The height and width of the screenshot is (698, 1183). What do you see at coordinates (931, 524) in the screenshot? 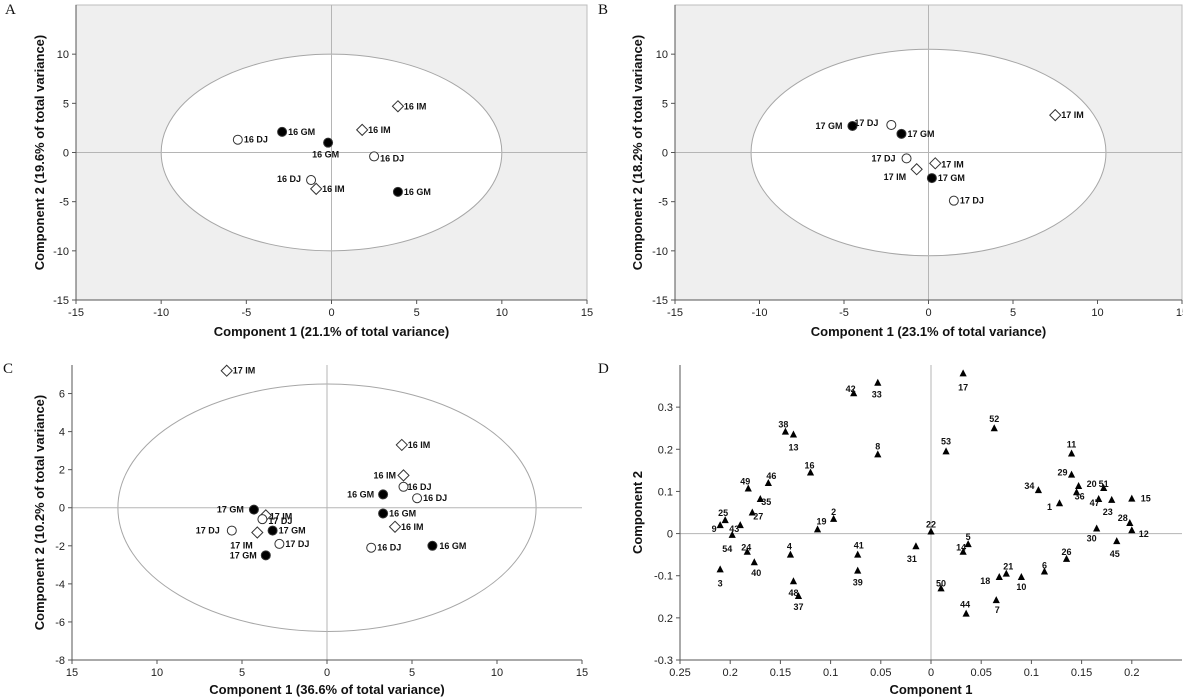
I see `data-point-label: 22` at bounding box center [931, 524].